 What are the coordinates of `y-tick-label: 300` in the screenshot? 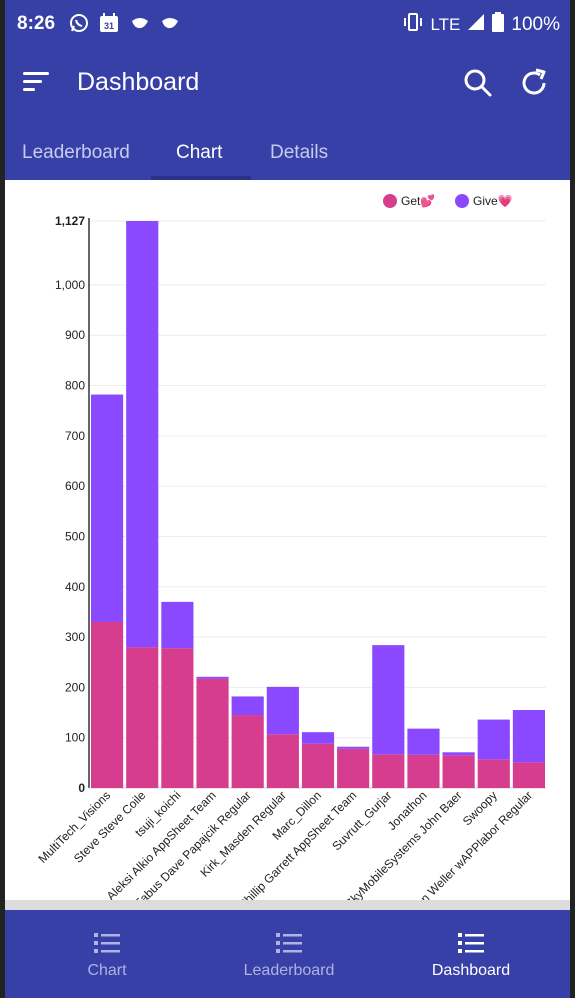 It's located at (75, 637).